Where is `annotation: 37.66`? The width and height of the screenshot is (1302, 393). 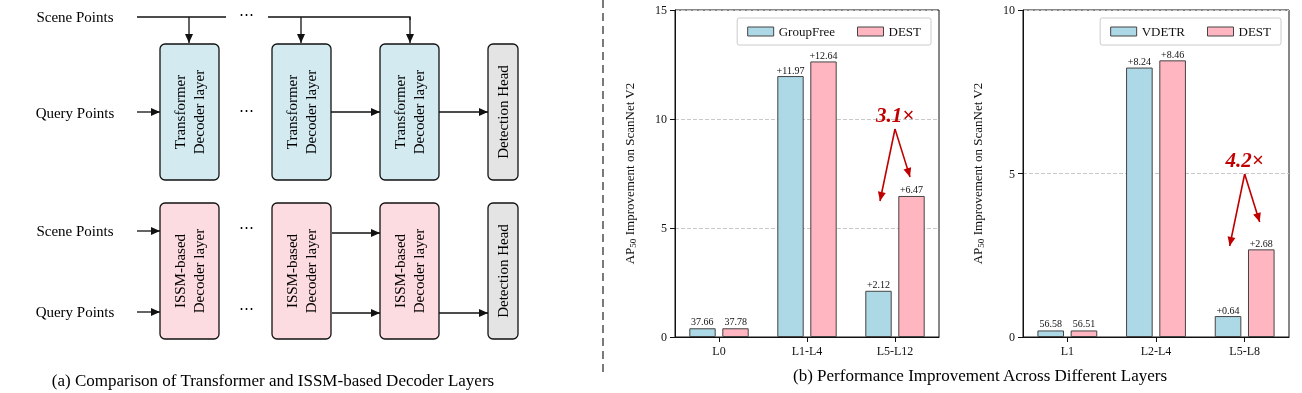
annotation: 37.66 is located at coordinates (702, 322).